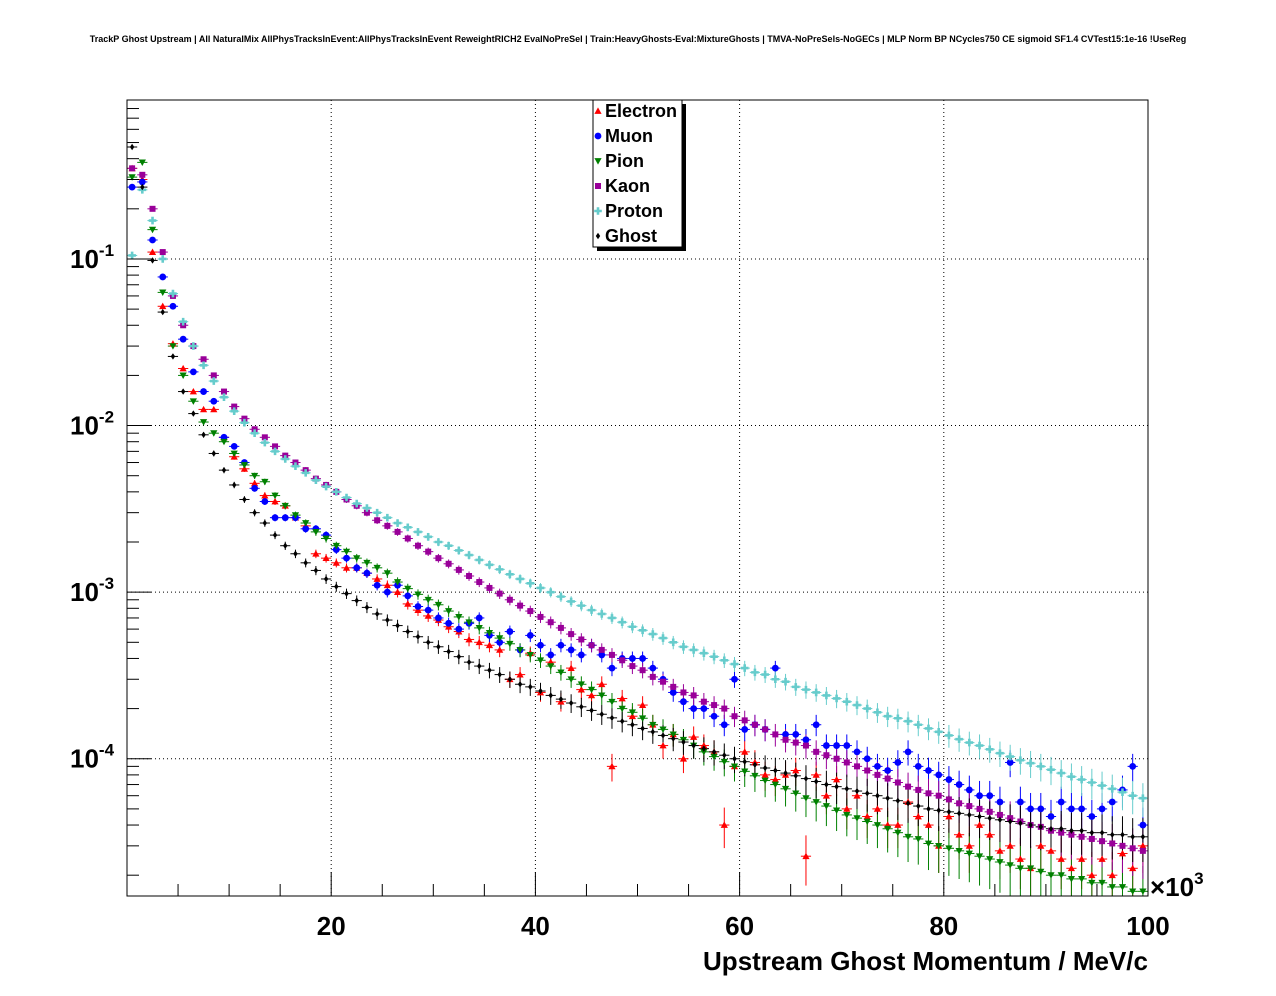 This screenshot has width=1276, height=996. Describe the element at coordinates (331, 926) in the screenshot. I see `x-tick-label: 20` at that location.